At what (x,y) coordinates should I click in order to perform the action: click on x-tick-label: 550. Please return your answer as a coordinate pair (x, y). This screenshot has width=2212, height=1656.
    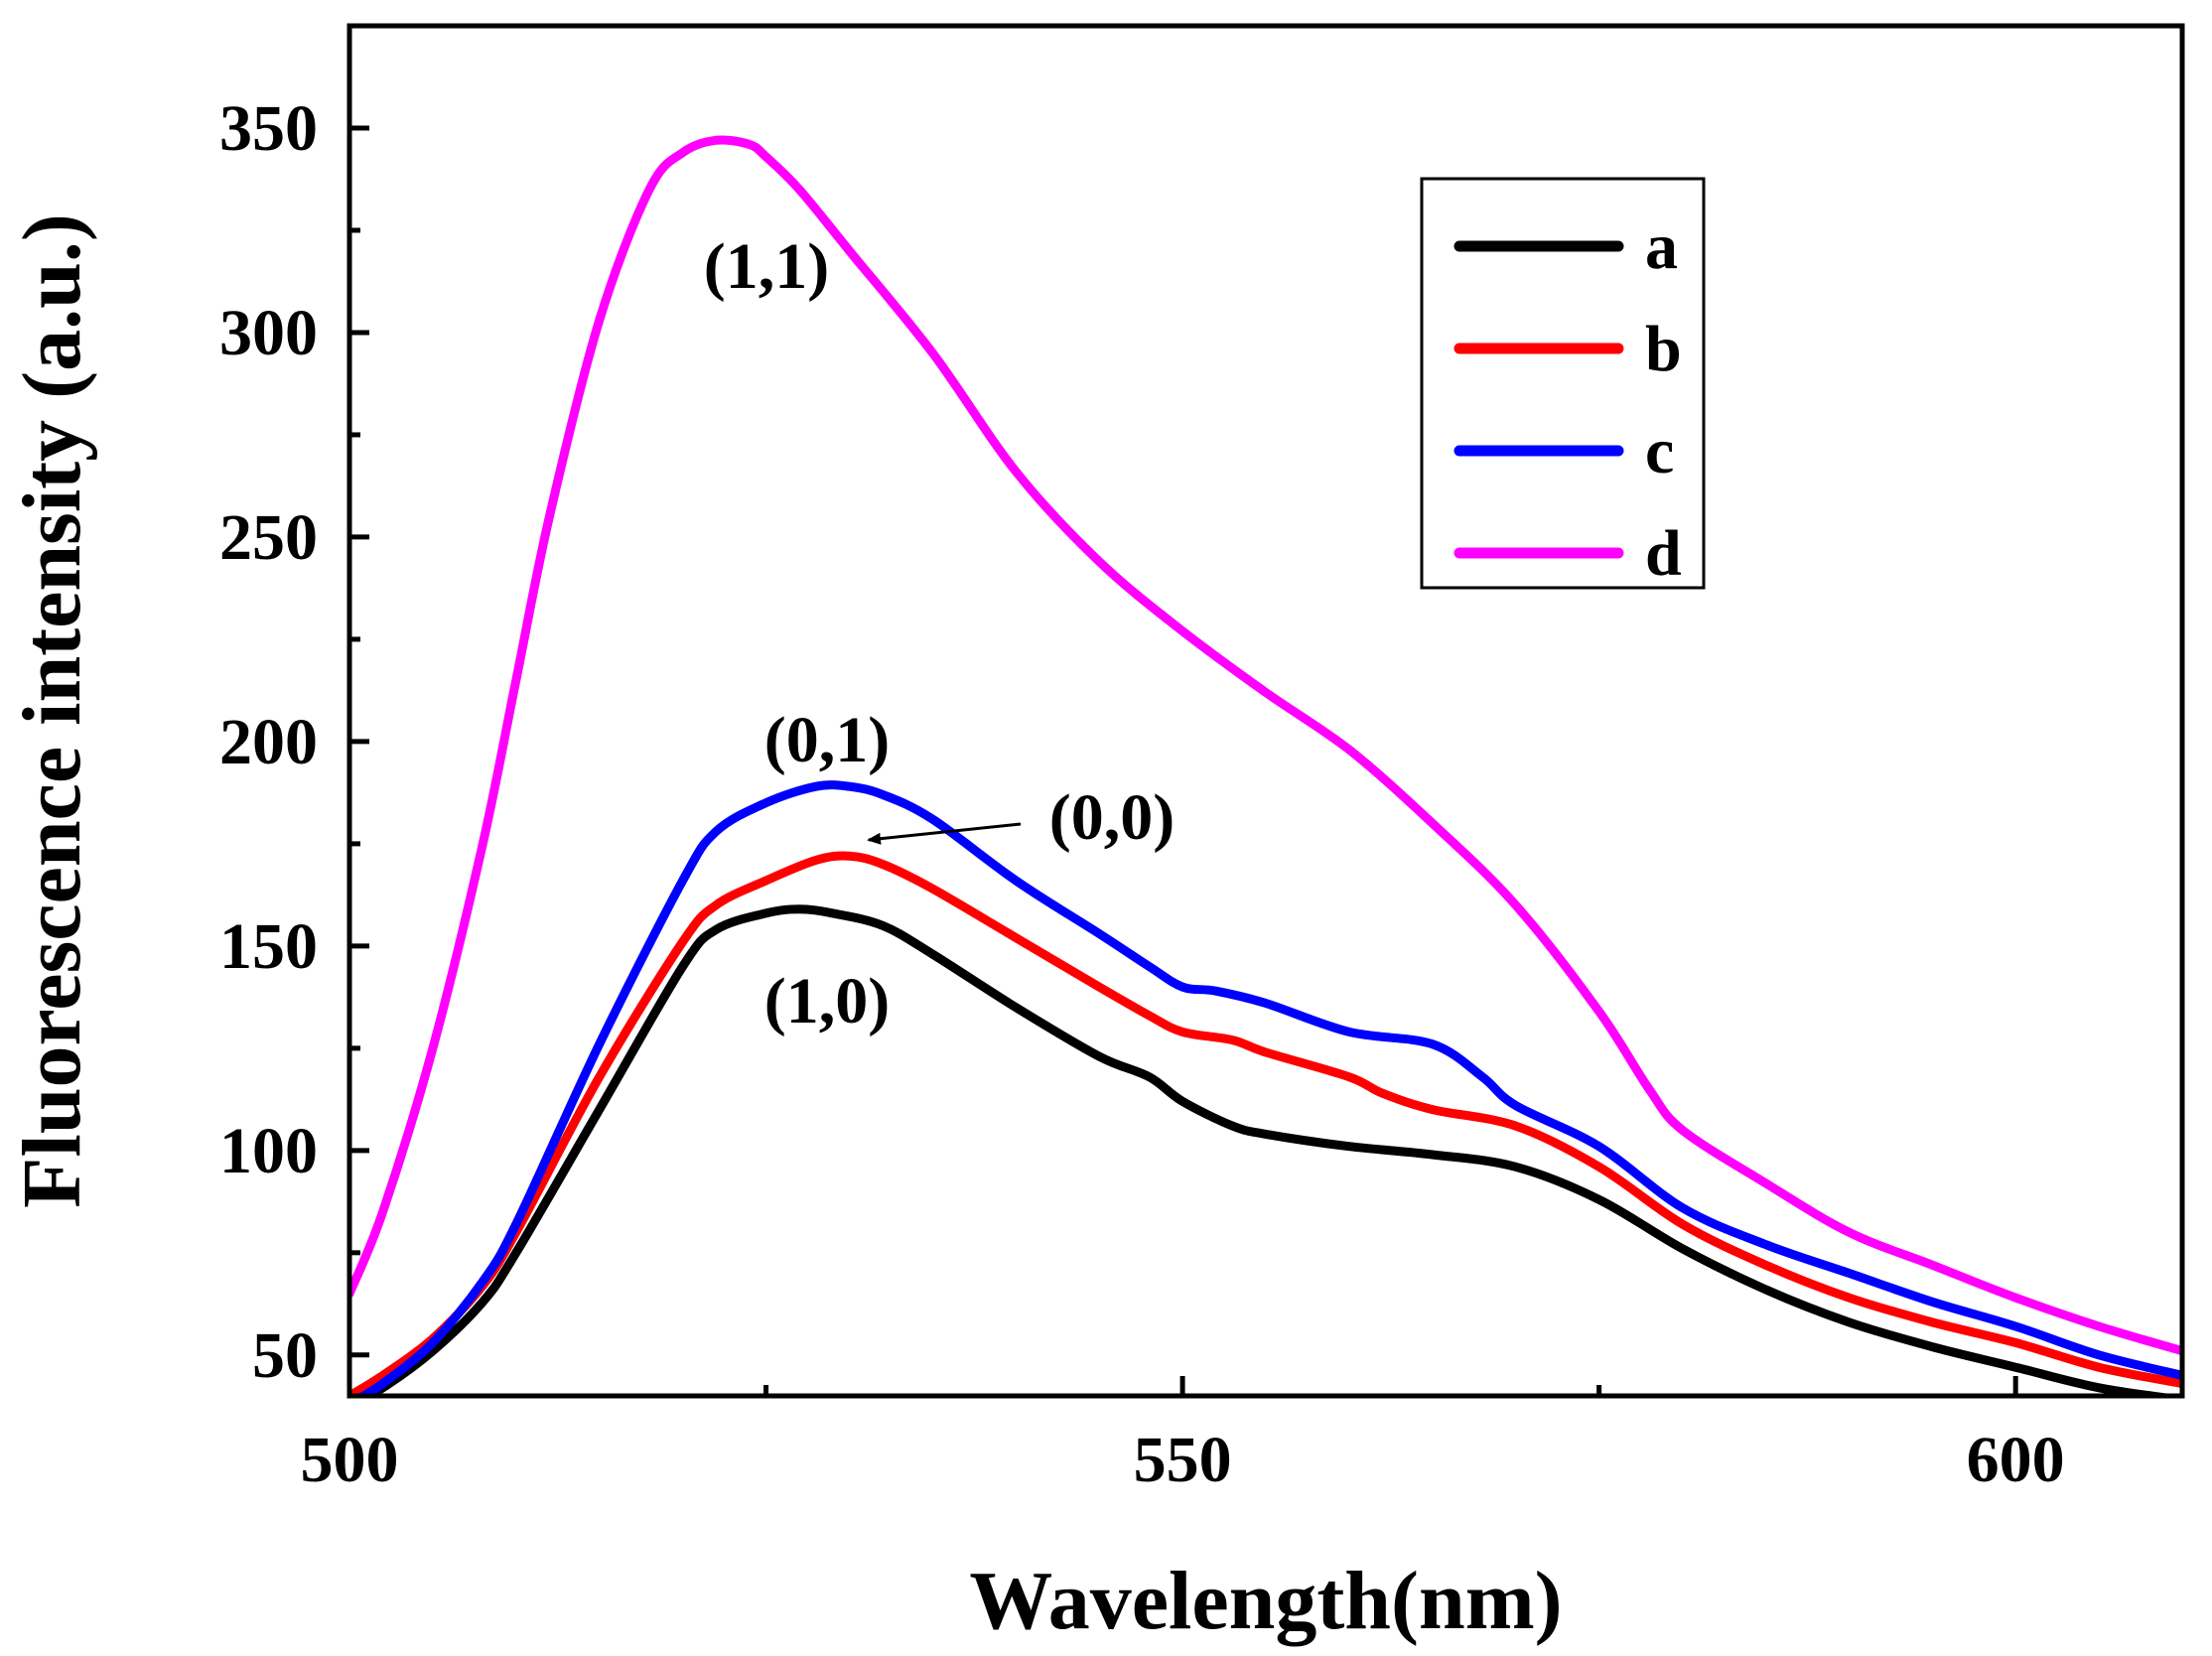
    Looking at the image, I should click on (1183, 1460).